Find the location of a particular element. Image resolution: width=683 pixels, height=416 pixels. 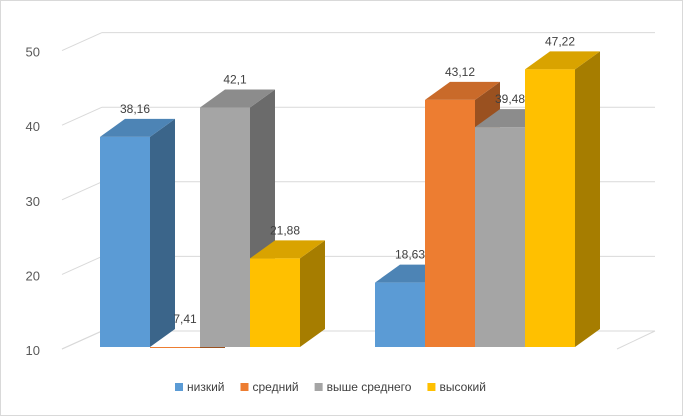

y-tick-label: 30 is located at coordinates (33, 201).